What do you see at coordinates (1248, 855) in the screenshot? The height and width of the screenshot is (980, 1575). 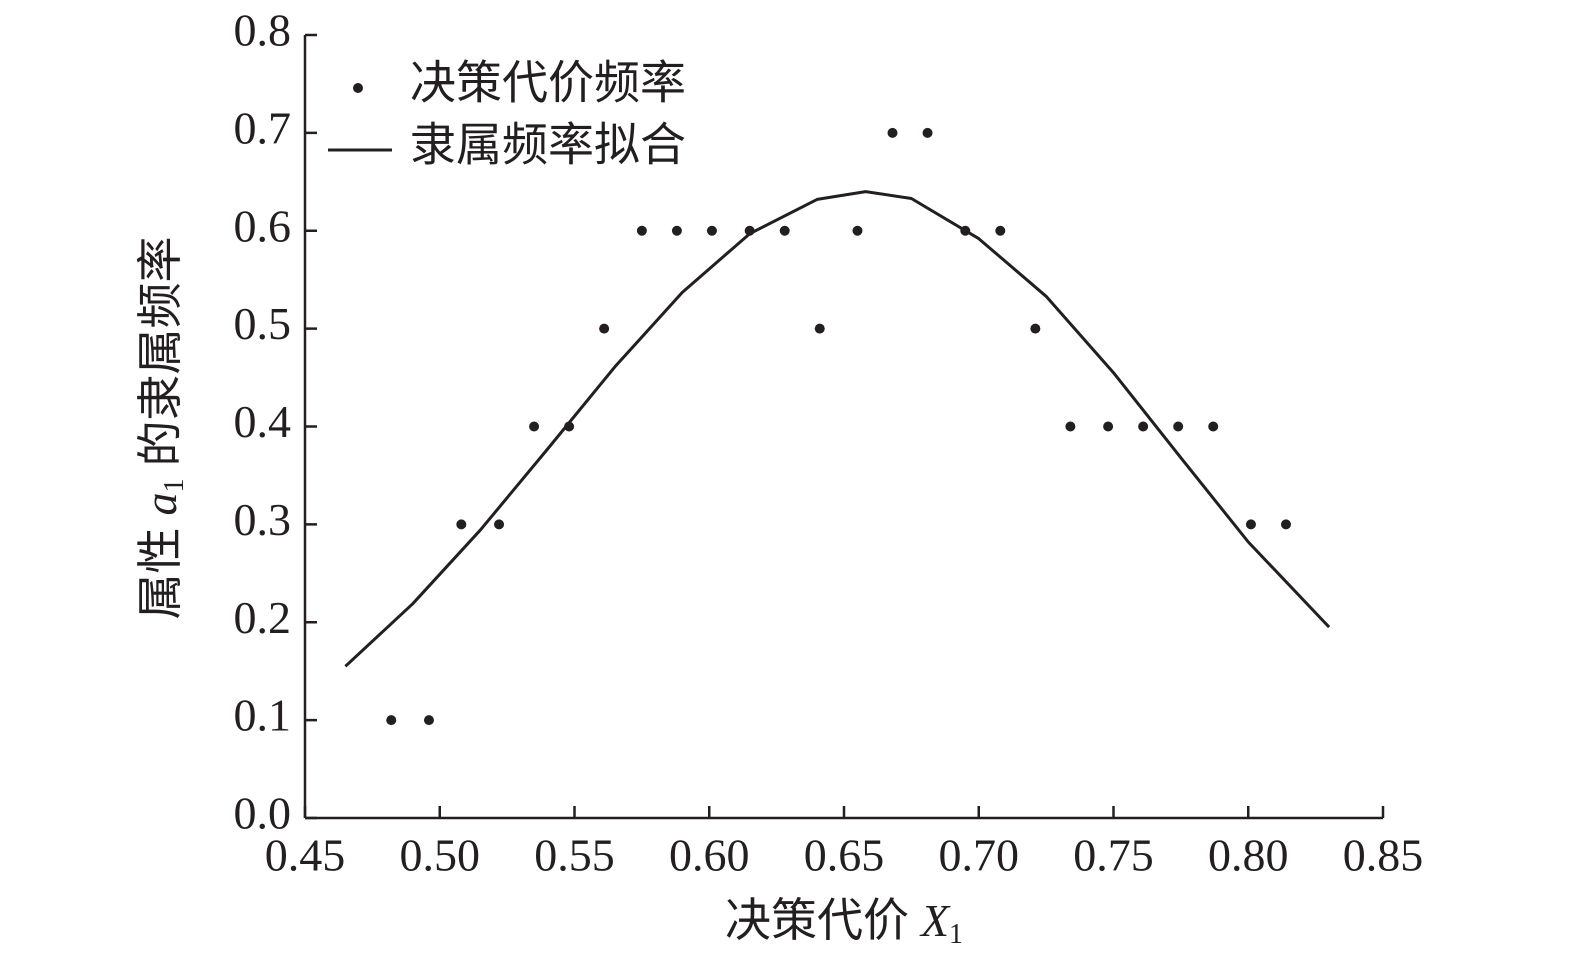 I see `x-tick-label: 0.80` at bounding box center [1248, 855].